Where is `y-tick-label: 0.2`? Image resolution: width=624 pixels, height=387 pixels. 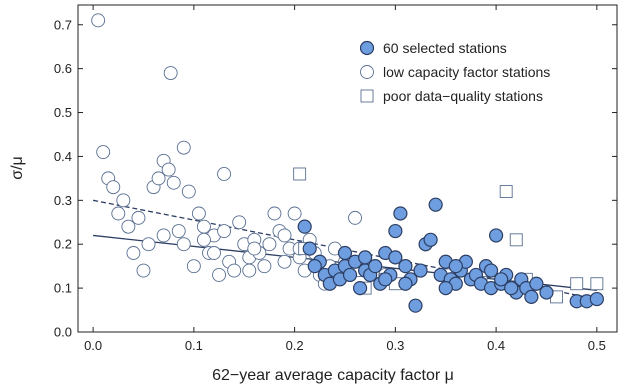 y-tick-label: 0.2 is located at coordinates (63, 244).